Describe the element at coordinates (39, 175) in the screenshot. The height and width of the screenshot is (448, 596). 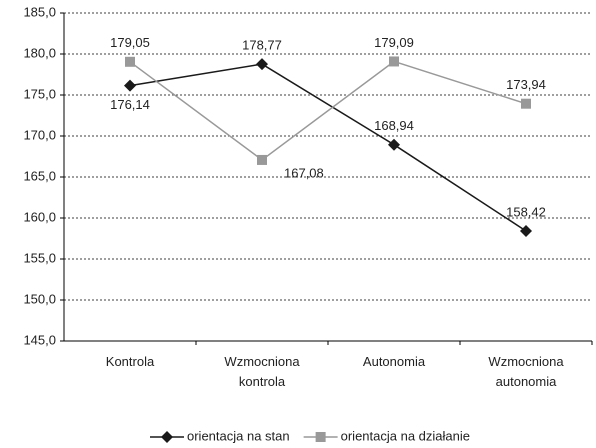
I see `y-tick-label: 165,0` at that location.